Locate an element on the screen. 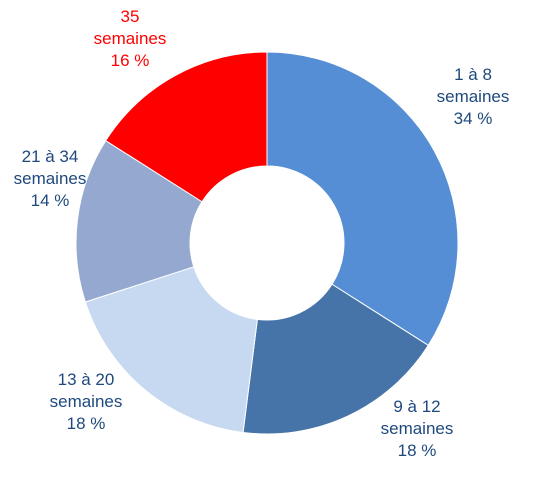  slice-label-3: 13 à 20 semaines 18 % is located at coordinates (86, 401).